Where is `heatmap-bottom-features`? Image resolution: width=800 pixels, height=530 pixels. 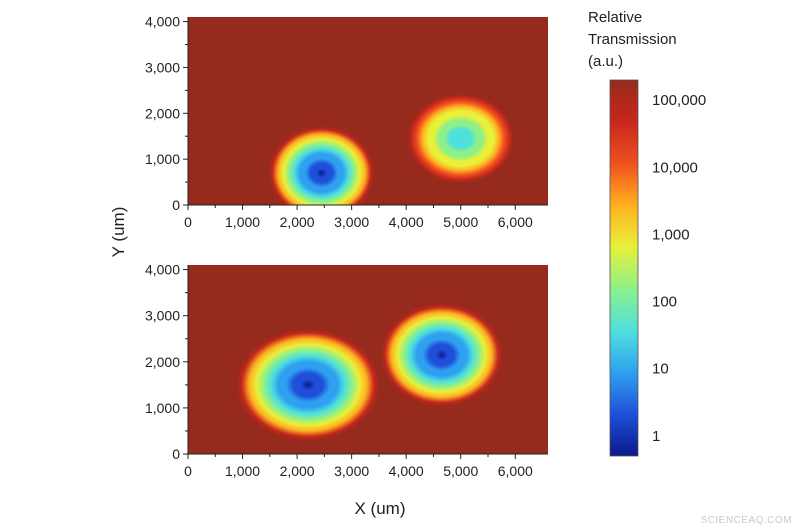
heatmap-bottom-features is located at coordinates (369, 372).